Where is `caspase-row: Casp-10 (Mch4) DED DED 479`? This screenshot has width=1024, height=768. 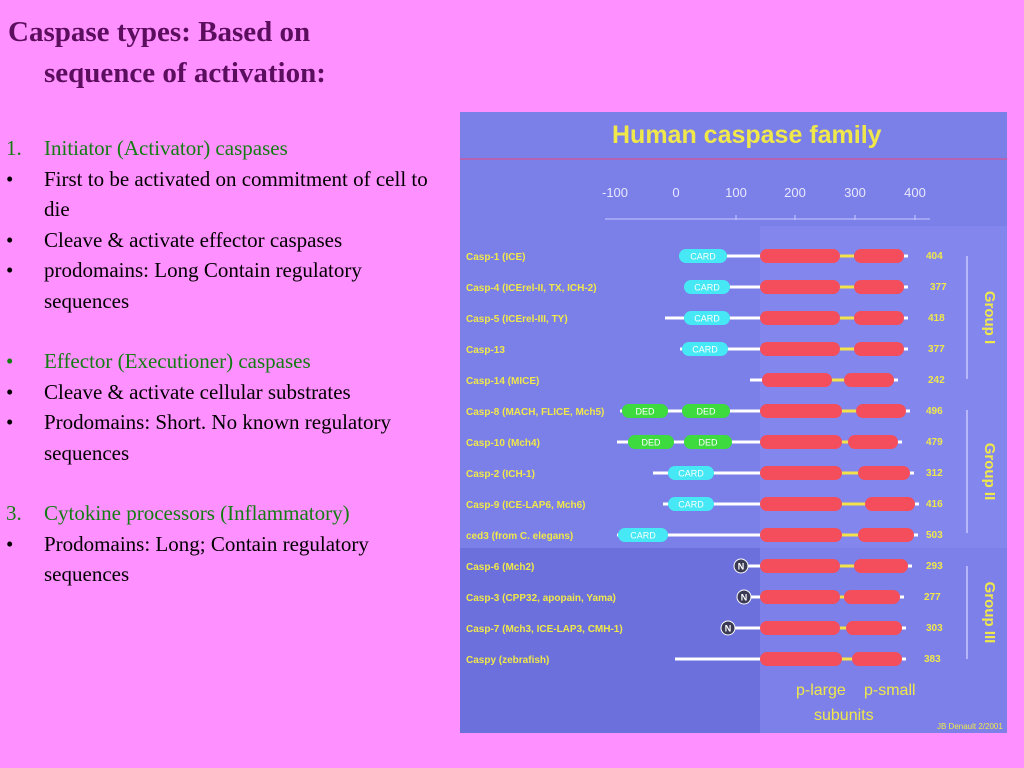 caspase-row: Casp-10 (Mch4) DED DED 479 is located at coordinates (704, 442).